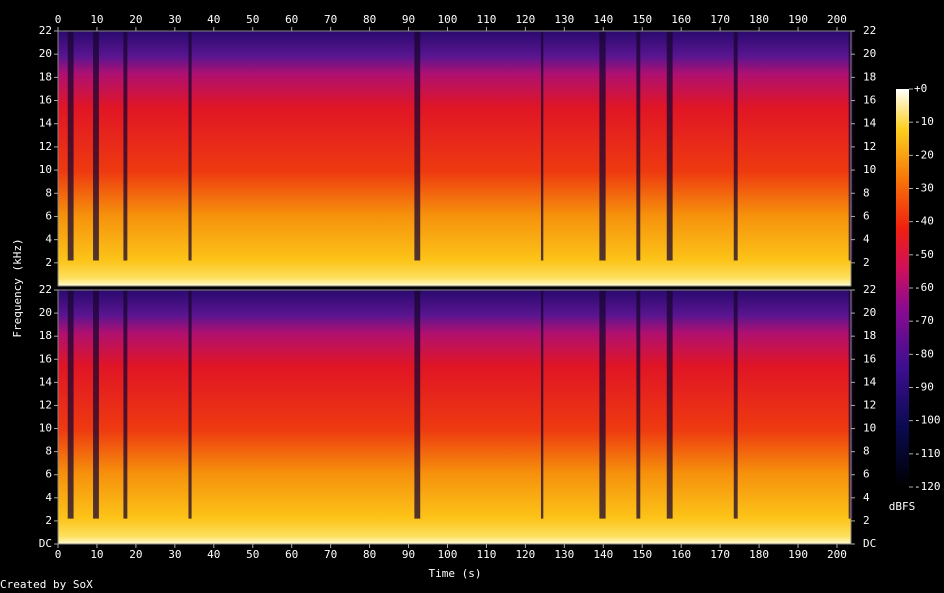  What do you see at coordinates (135, 554) in the screenshot?
I see `x-tick-label: 20` at bounding box center [135, 554].